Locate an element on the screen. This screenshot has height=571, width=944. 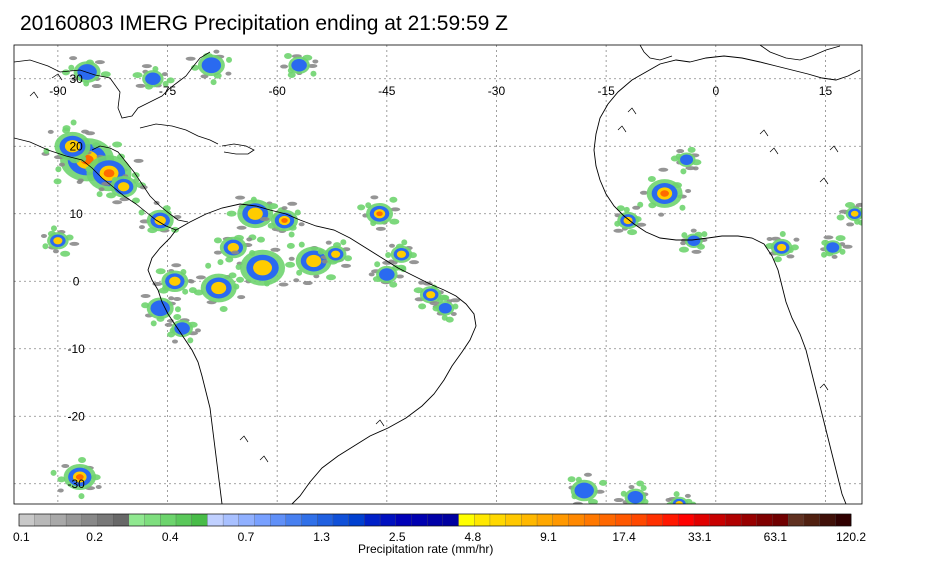
coastline-central-america is located at coordinates (101, 184).